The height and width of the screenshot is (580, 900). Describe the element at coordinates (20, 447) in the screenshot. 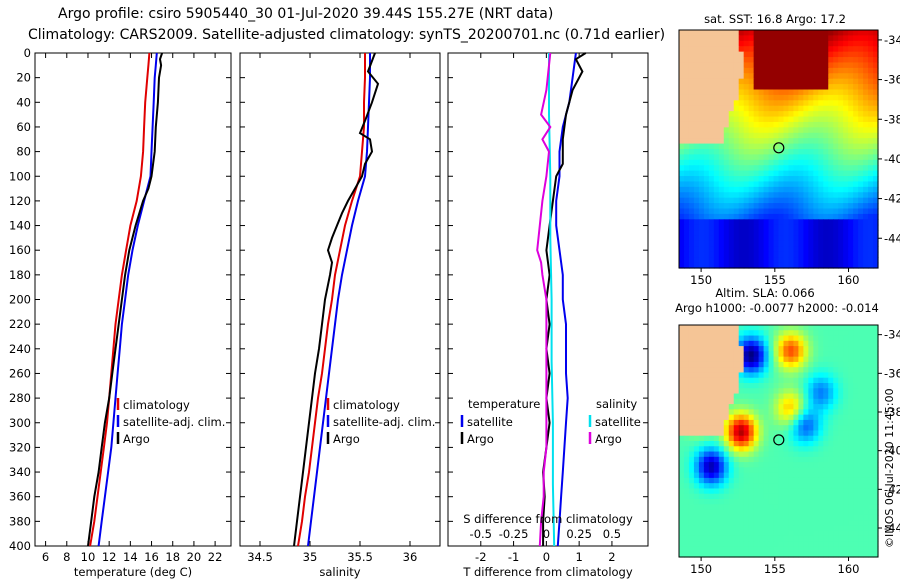

I see `y-tick-label: 320` at that location.